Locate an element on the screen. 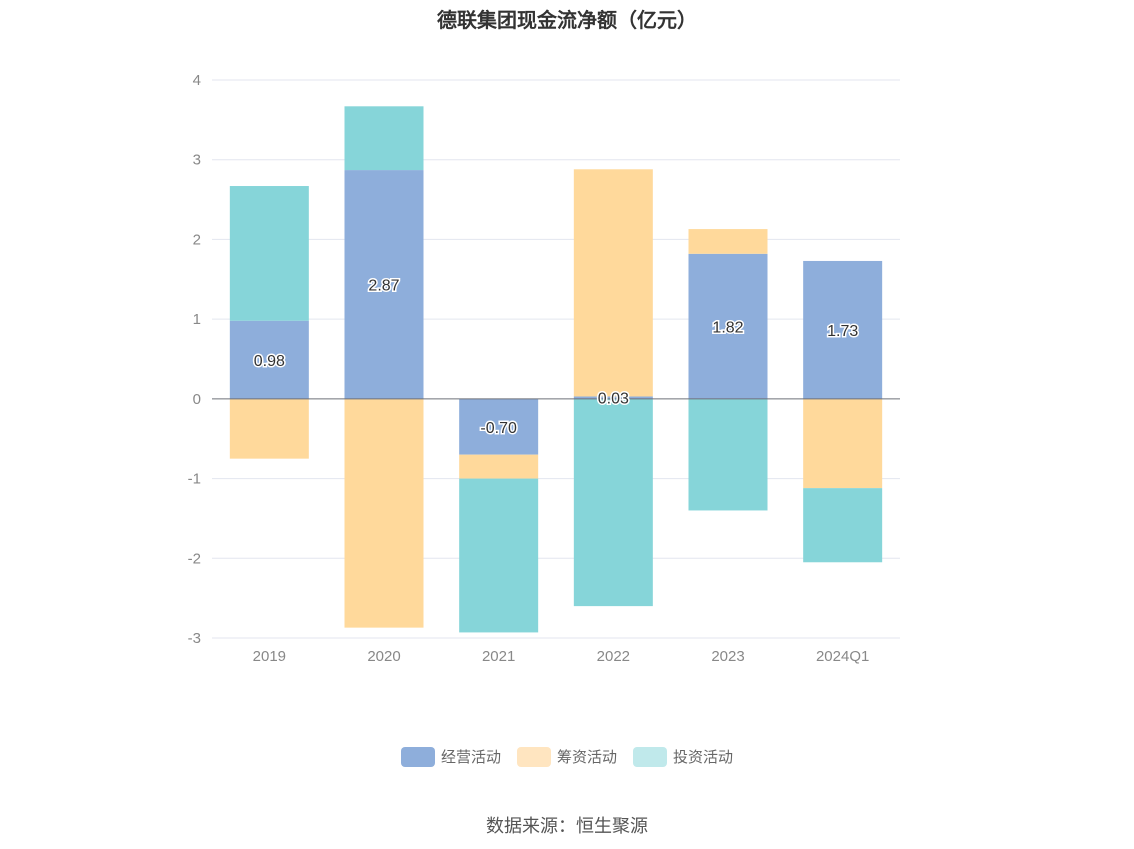 Image resolution: width=1134 pixels, height=849 pixels. legend-item-financing: 筹资活动 is located at coordinates (566, 756).